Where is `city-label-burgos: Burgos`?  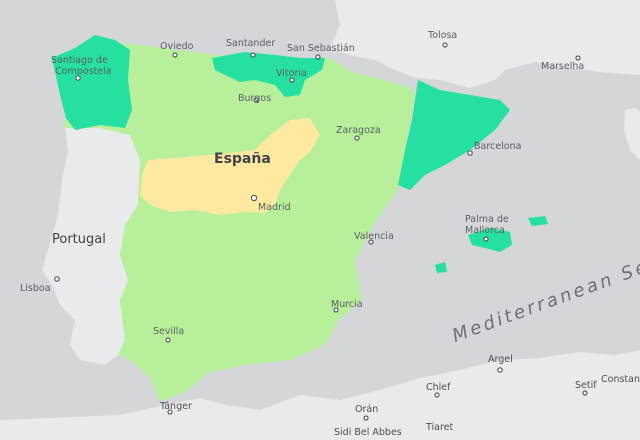
city-label-burgos: Burgos is located at coordinates (254, 98).